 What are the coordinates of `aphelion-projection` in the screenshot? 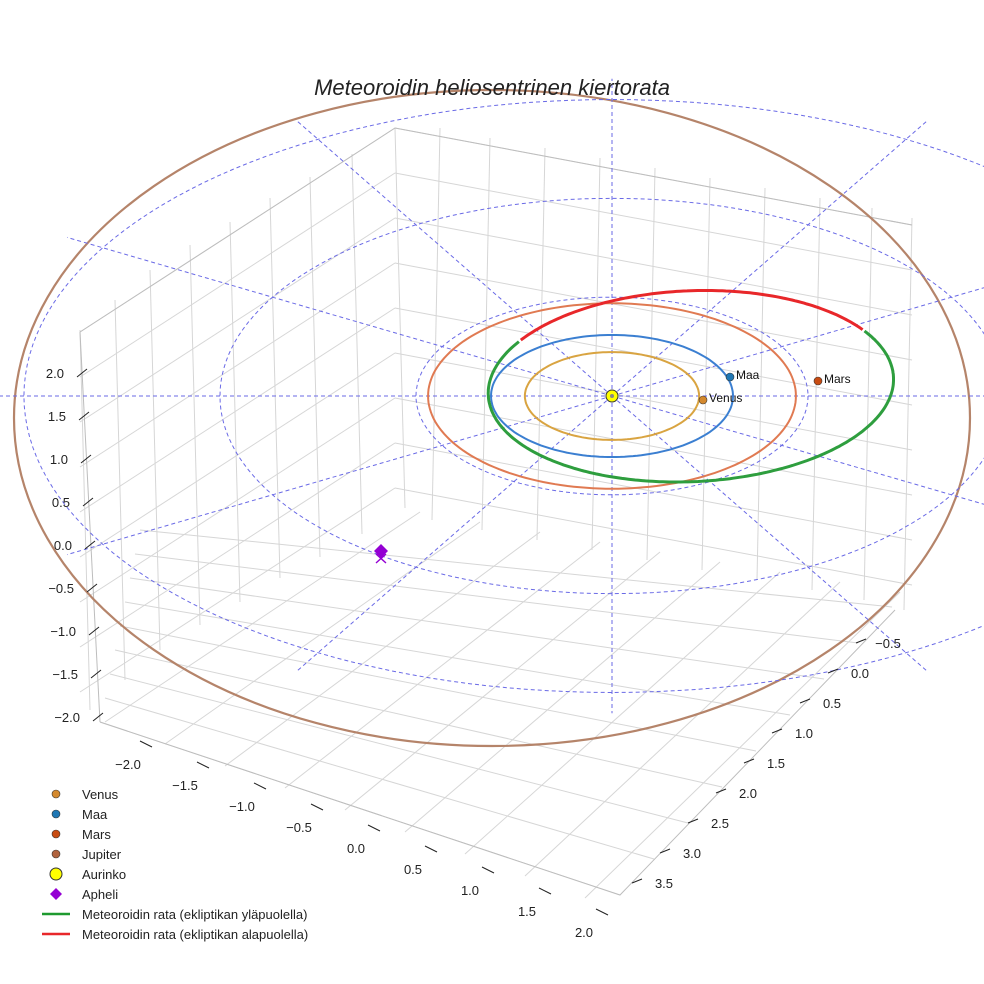 It's located at (381, 558).